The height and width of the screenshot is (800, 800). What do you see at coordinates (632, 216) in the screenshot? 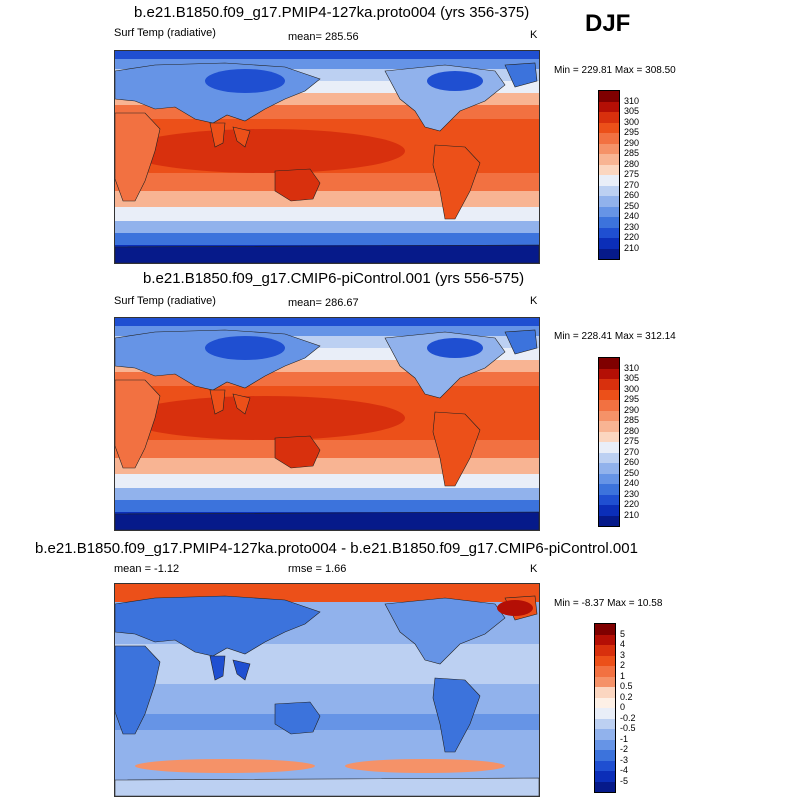
I see `colorbar-tick-label: 240` at bounding box center [632, 216].